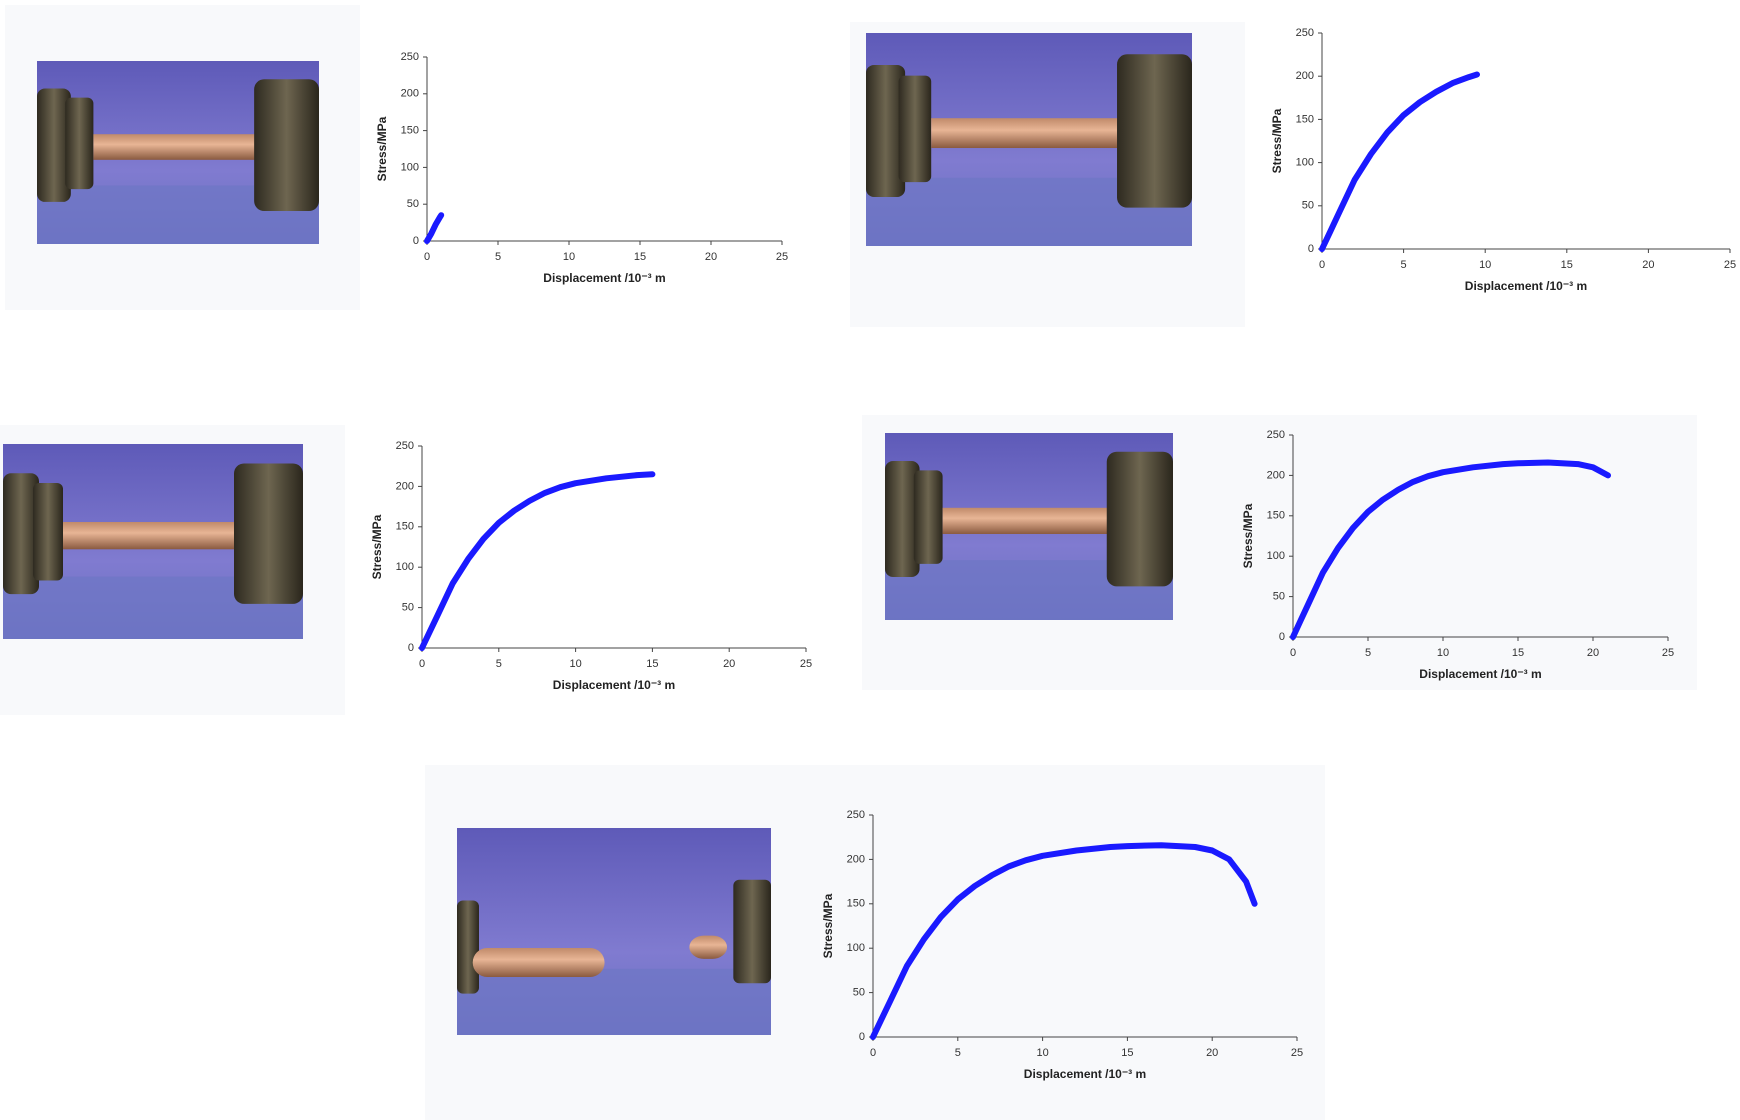  I want to click on broken-rod-right, so click(708, 947).